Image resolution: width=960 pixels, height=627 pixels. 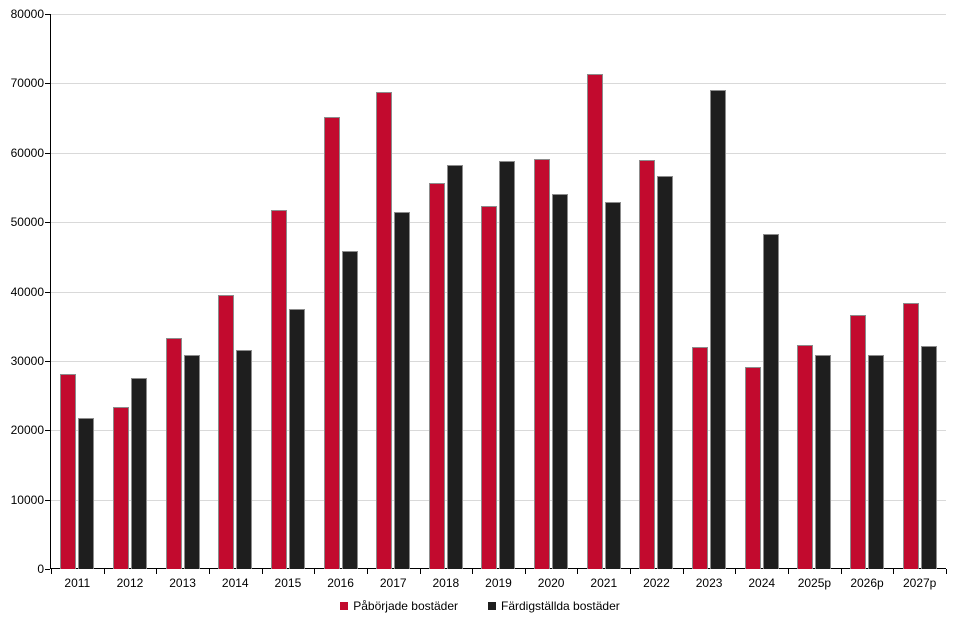 I want to click on x-axis-label: 2024, so click(x=762, y=583).